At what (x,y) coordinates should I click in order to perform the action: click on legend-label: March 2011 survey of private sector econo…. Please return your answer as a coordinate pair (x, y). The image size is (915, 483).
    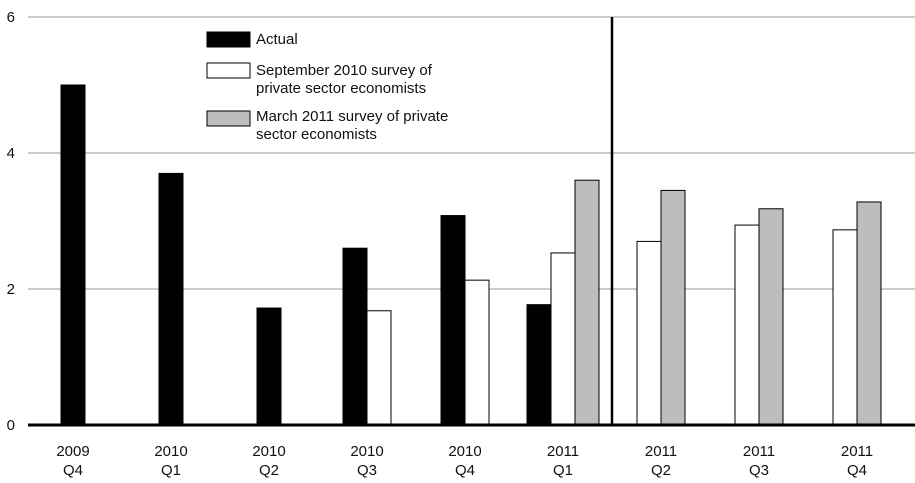
    Looking at the image, I should click on (352, 125).